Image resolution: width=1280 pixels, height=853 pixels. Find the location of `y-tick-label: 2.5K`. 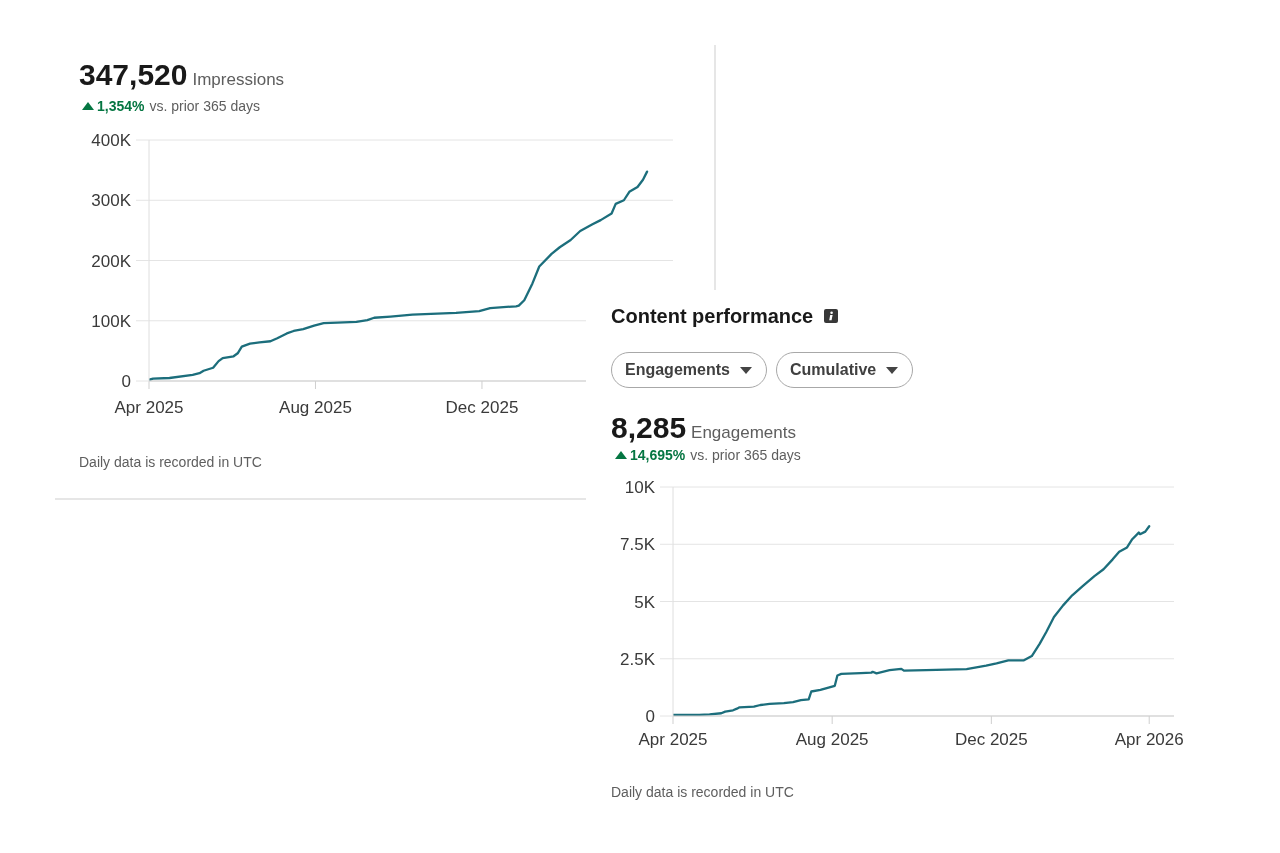

y-tick-label: 2.5K is located at coordinates (638, 659).